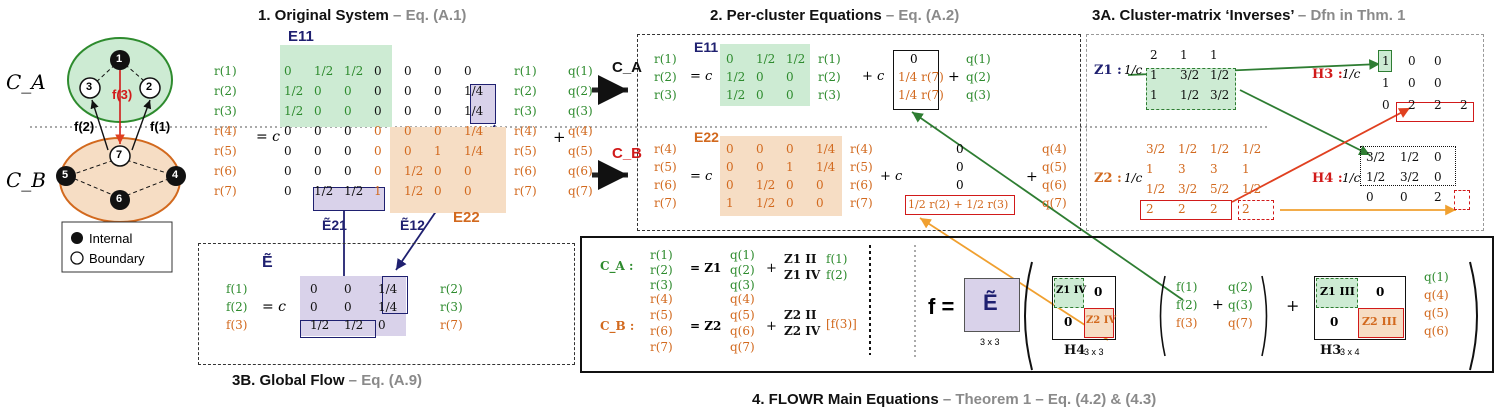 Image resolution: width=1500 pixels, height=415 pixels. What do you see at coordinates (1337, 293) in the screenshot?
I see `eq4-h3-z1` at bounding box center [1337, 293].